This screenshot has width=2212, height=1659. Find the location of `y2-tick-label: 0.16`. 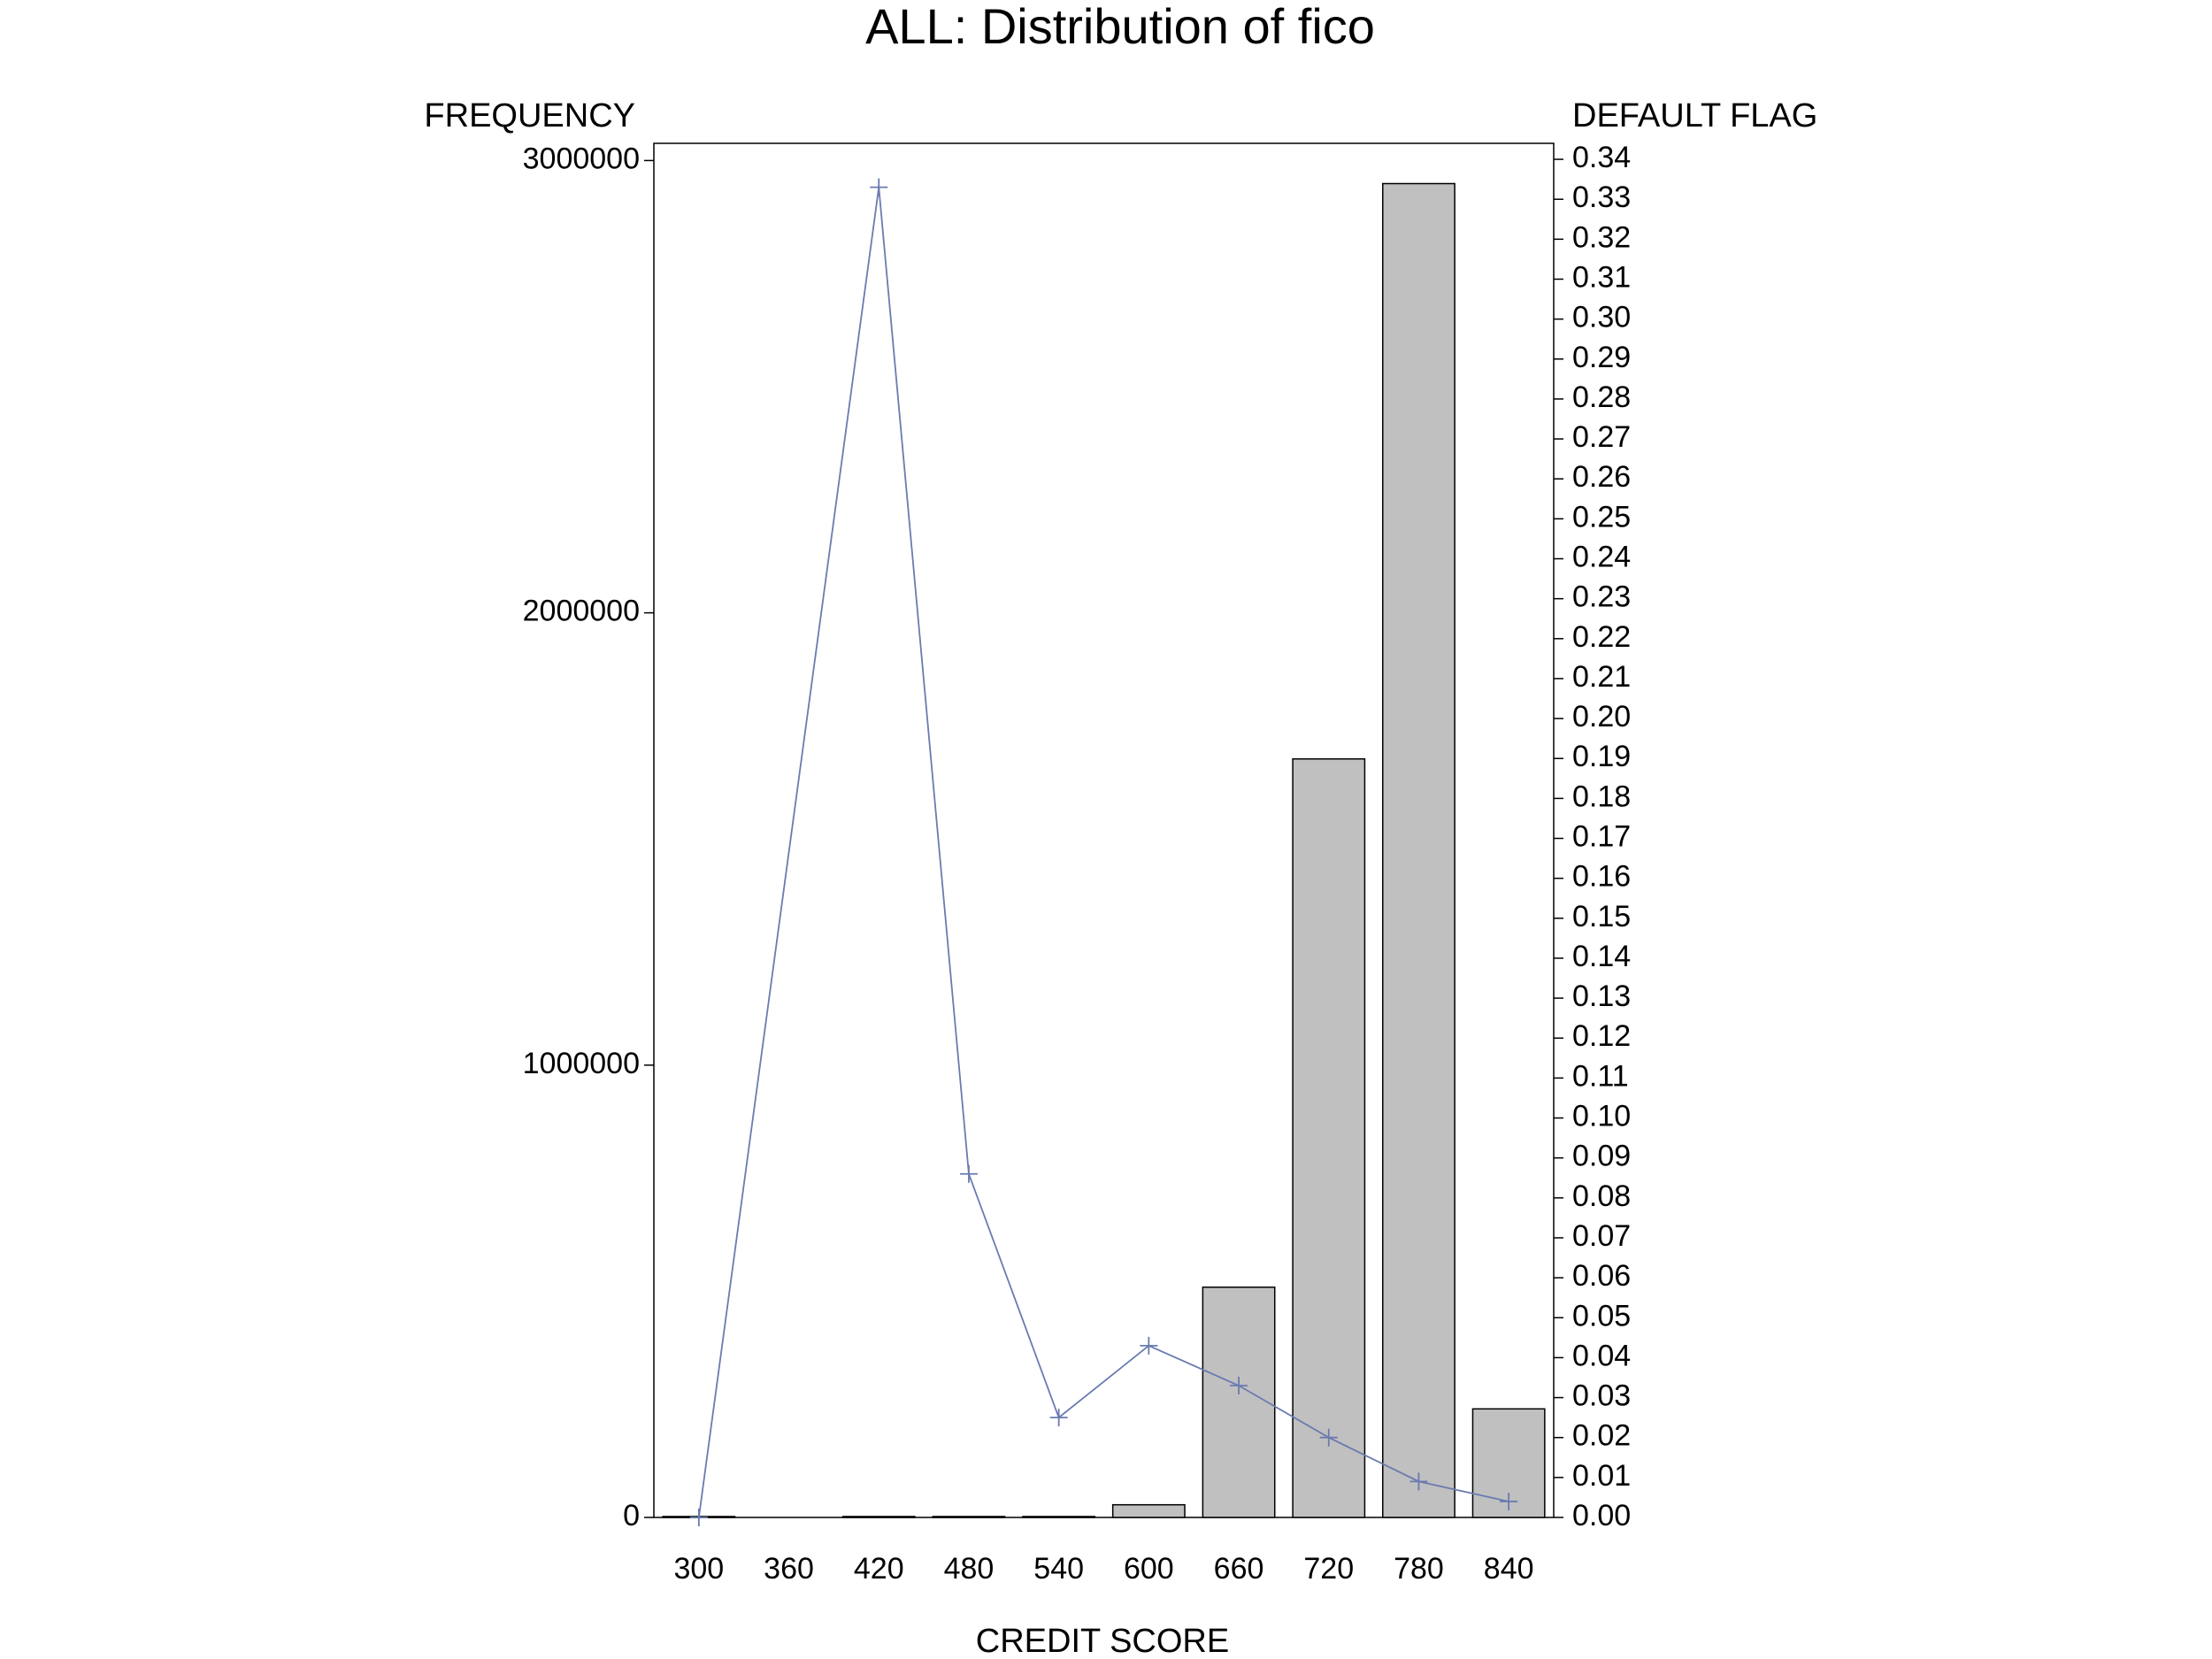

y2-tick-label: 0.16 is located at coordinates (1602, 877).